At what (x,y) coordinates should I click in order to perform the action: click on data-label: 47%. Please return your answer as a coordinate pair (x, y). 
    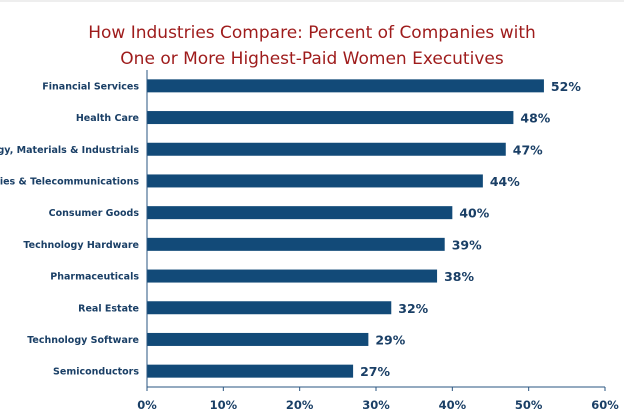
    Looking at the image, I should click on (528, 149).